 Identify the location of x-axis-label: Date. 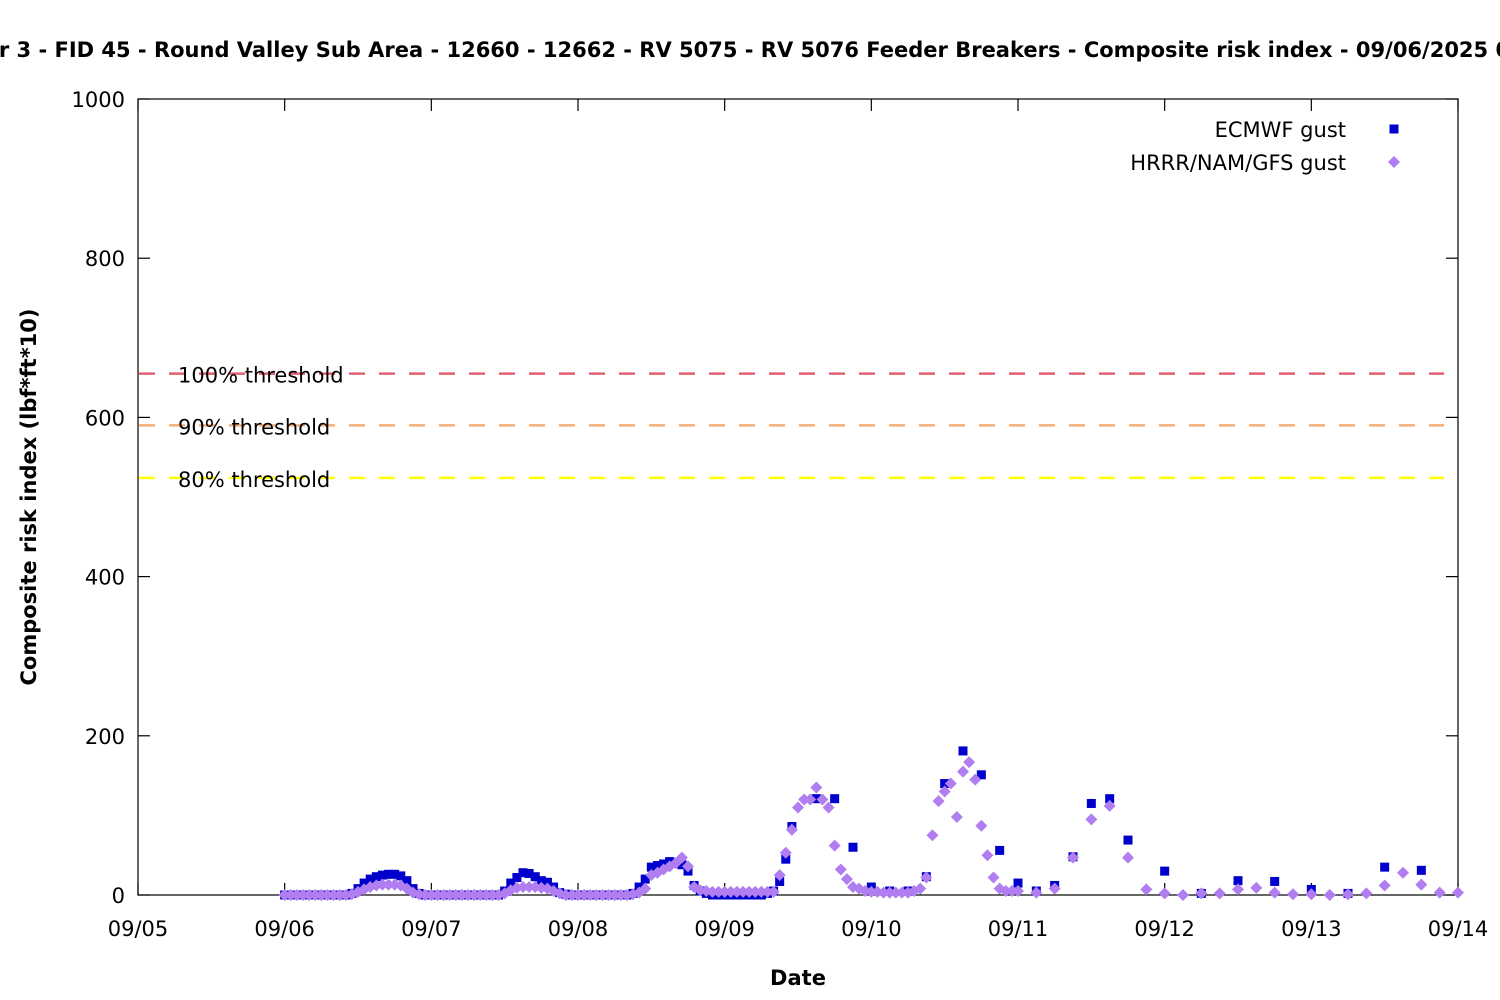
(798, 978).